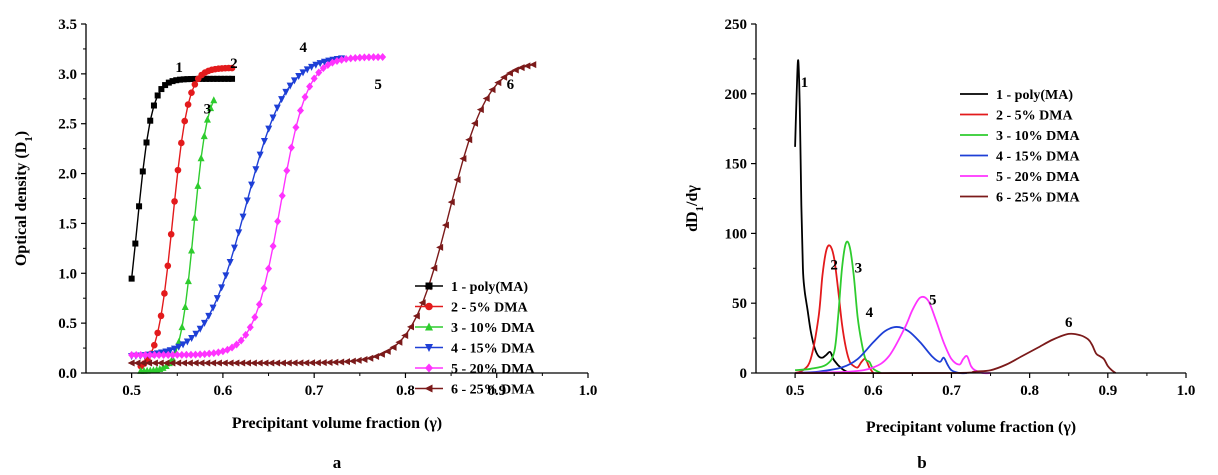 This screenshot has height=475, width=1218. What do you see at coordinates (1034, 116) in the screenshot?
I see `legend-label: 2 - 5% DMA` at bounding box center [1034, 116].